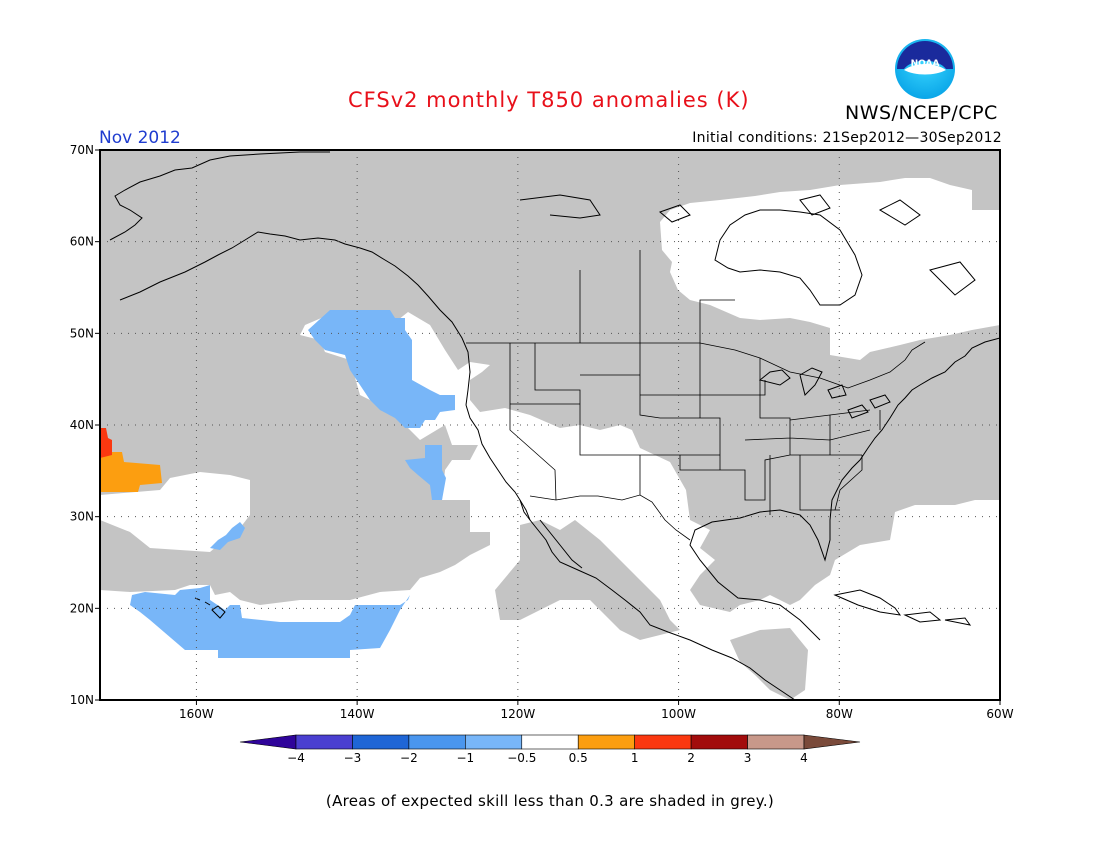 The width and height of the screenshot is (1100, 850). What do you see at coordinates (521, 758) in the screenshot?
I see `colorbar-tick-label: −0.5` at bounding box center [521, 758].